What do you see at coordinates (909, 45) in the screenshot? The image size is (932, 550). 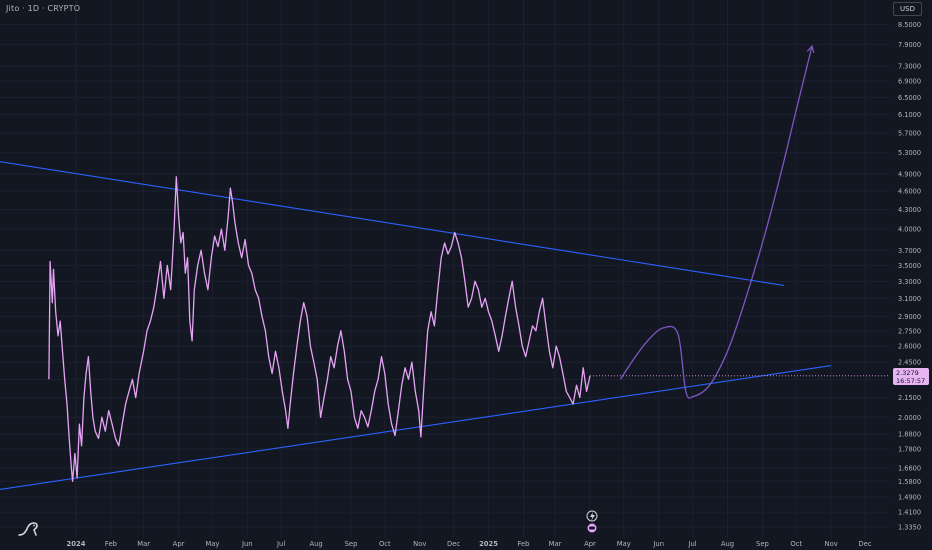 I see `y-tick-label: 7.9000` at bounding box center [909, 45].